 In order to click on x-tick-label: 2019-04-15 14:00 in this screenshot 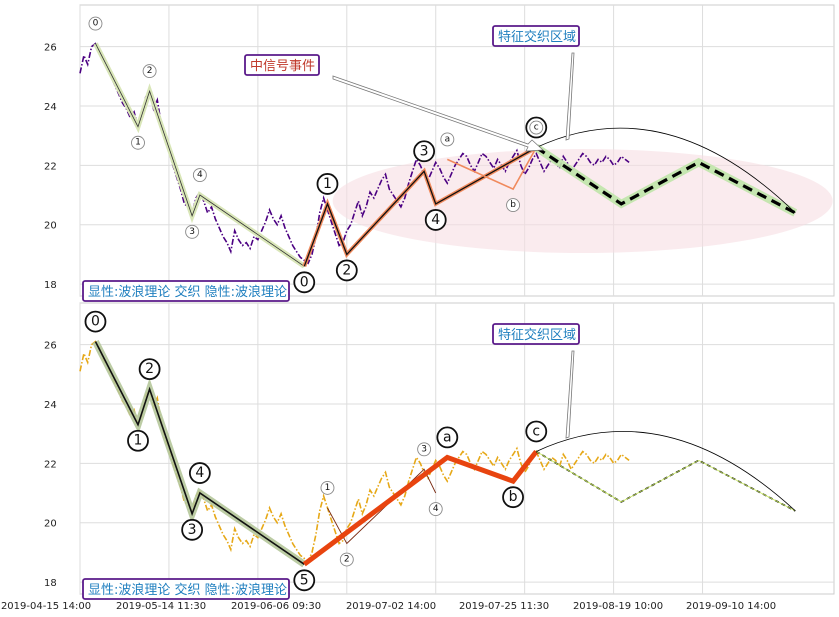, I will do `click(46, 606)`.